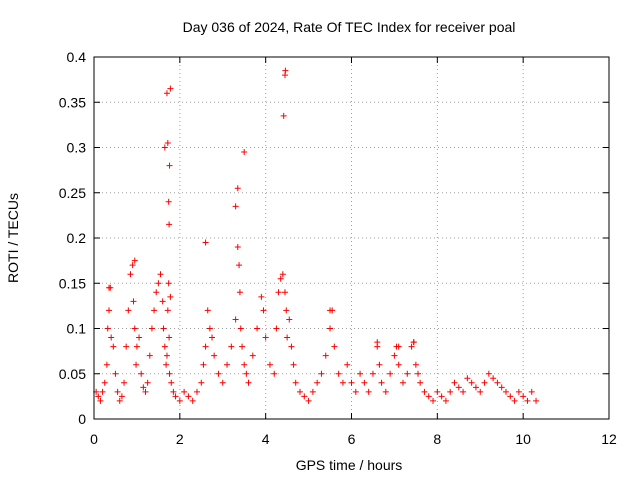 This screenshot has width=640, height=480. What do you see at coordinates (13, 238) in the screenshot?
I see `y-axis-label: ROTI / TECUs` at bounding box center [13, 238].